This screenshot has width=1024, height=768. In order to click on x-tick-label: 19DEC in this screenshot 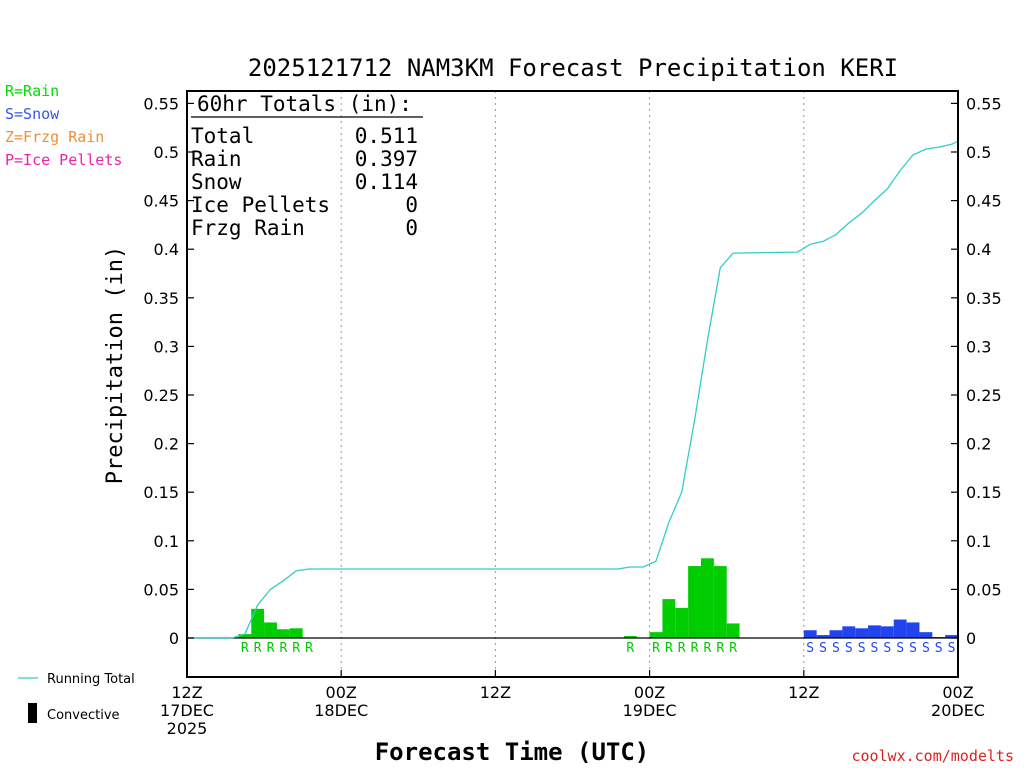, I will do `click(650, 710)`.